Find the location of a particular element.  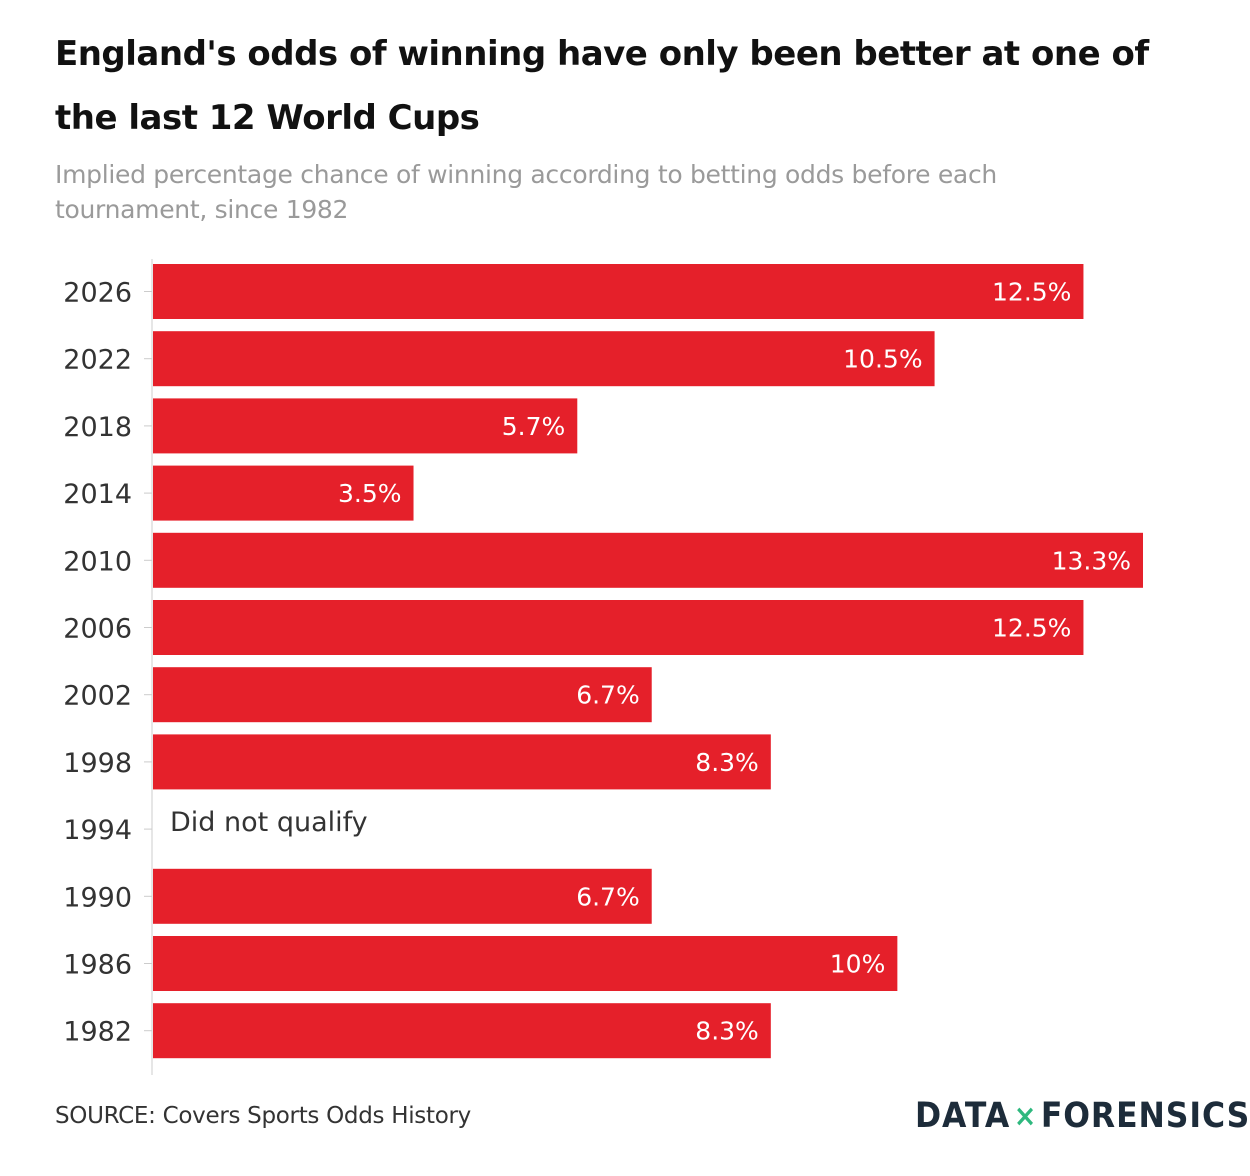

category-label: 1994 is located at coordinates (97, 830).